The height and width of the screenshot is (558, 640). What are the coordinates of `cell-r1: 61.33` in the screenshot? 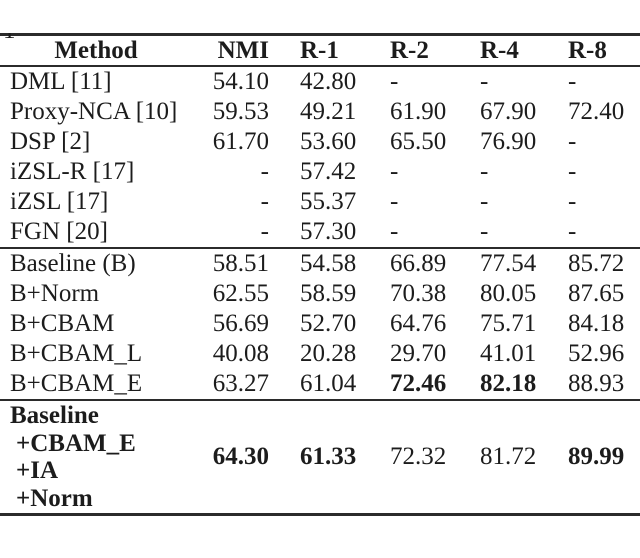 It's located at (314, 457).